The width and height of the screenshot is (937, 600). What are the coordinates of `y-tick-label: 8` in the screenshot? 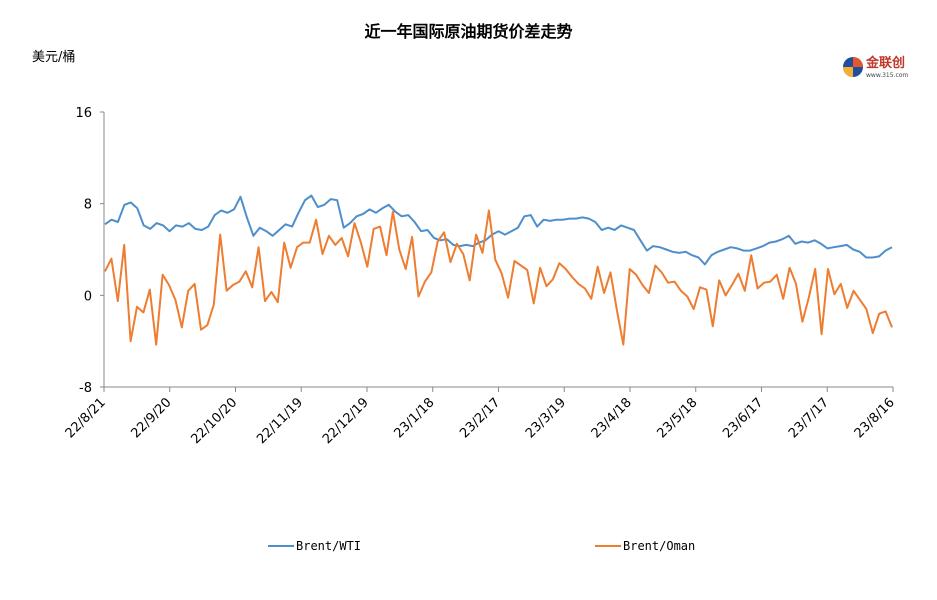 It's located at (88, 205).